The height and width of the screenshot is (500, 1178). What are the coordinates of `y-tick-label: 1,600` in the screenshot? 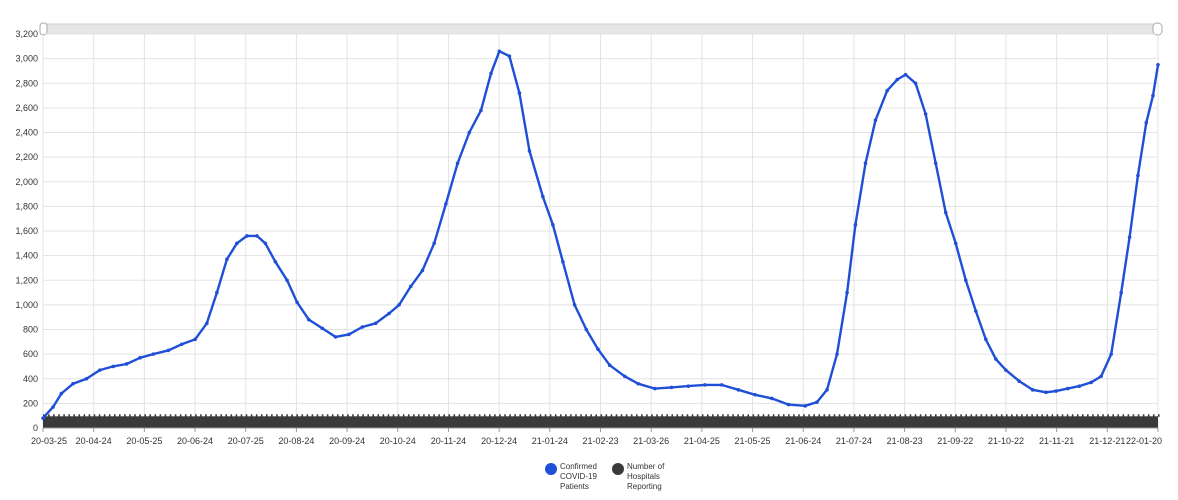 It's located at (26, 231).